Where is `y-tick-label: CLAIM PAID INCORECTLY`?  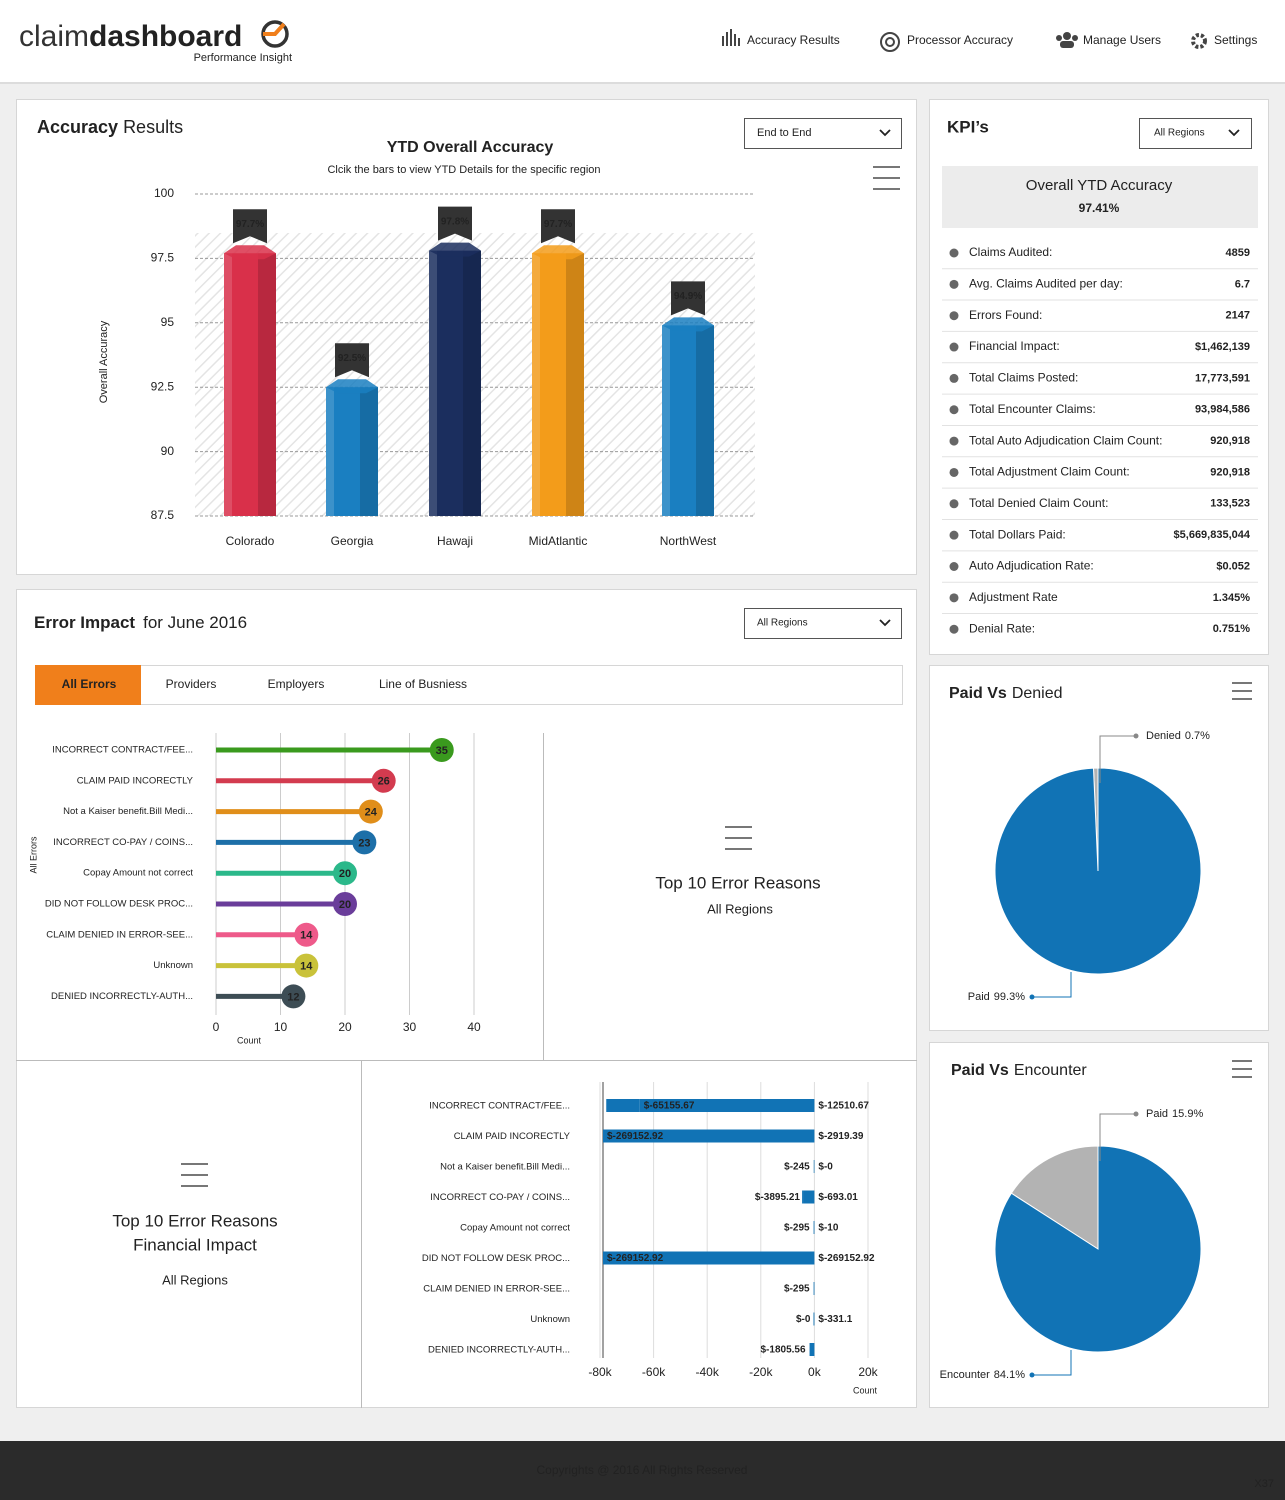 y-tick-label: CLAIM PAID INCORECTLY is located at coordinates (135, 780).